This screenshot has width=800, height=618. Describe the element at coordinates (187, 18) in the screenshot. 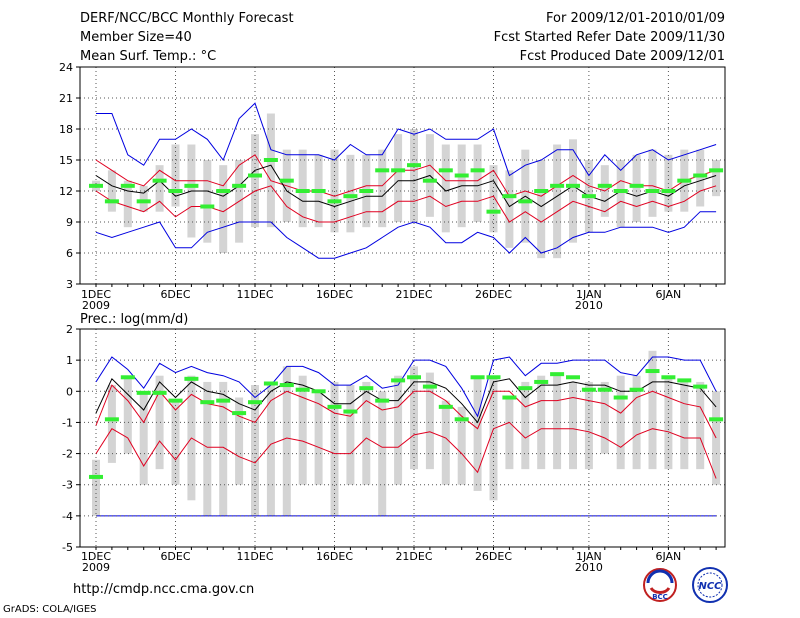

I see `product-title: DERF/NCC/BCC Monthly Forecast` at that location.